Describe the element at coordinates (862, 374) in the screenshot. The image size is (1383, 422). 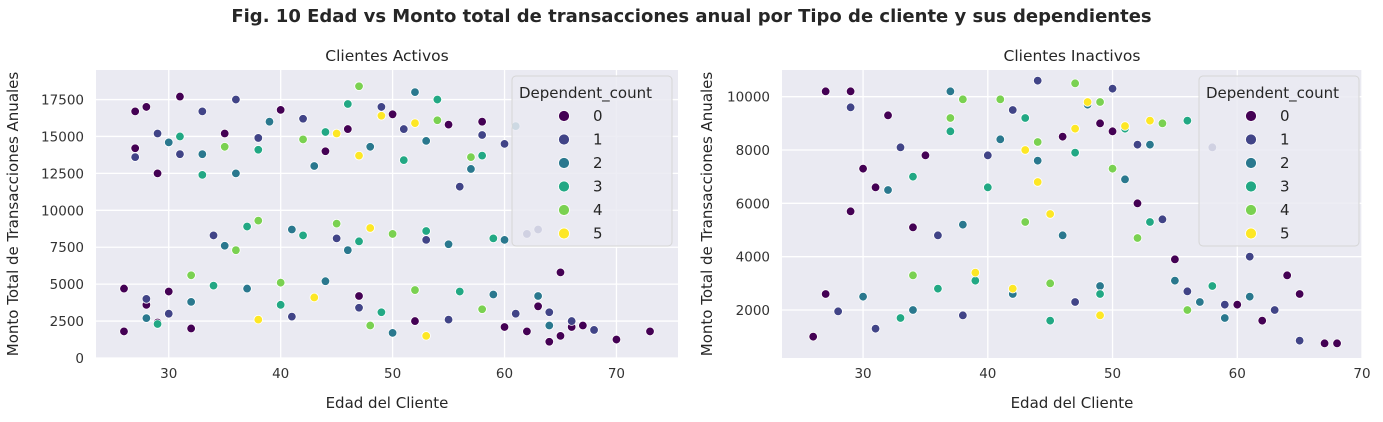
I see `x-tick-label: 30` at that location.